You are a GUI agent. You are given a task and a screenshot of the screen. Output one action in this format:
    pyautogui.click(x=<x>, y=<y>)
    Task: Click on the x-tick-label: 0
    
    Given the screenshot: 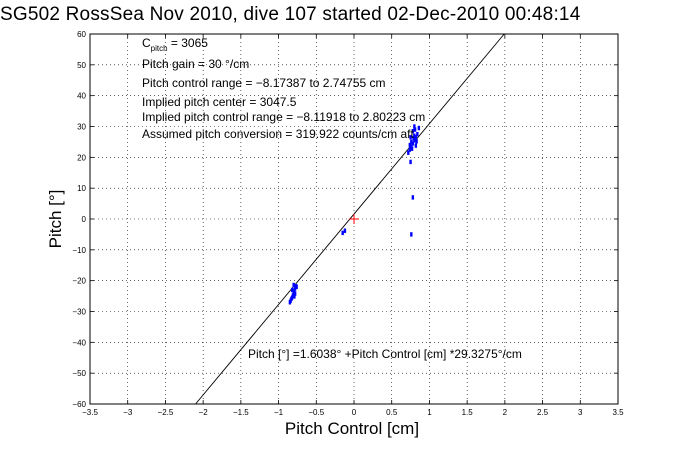 What is the action you would take?
    pyautogui.click(x=354, y=412)
    